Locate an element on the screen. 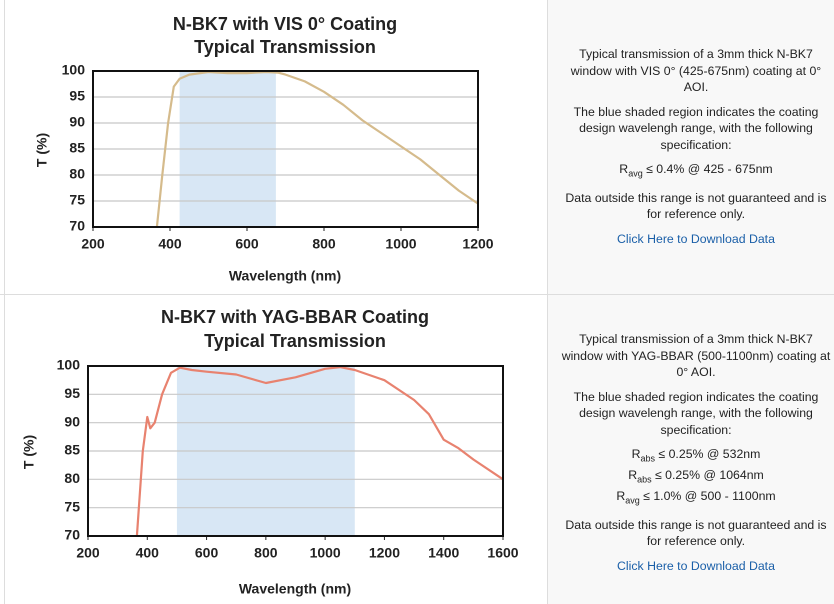 The width and height of the screenshot is (834, 604). specifications: Ravg ≤ 0.4% @ 425 - 675nm is located at coordinates (696, 171).